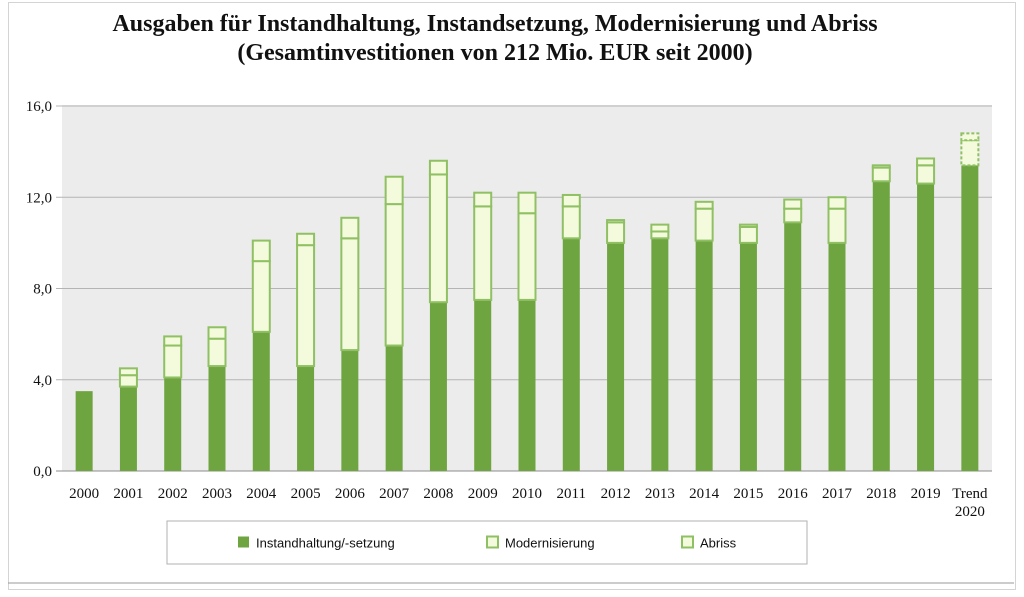 The image size is (1024, 597). What do you see at coordinates (84, 494) in the screenshot?
I see `x-tick-label: 2000` at bounding box center [84, 494].